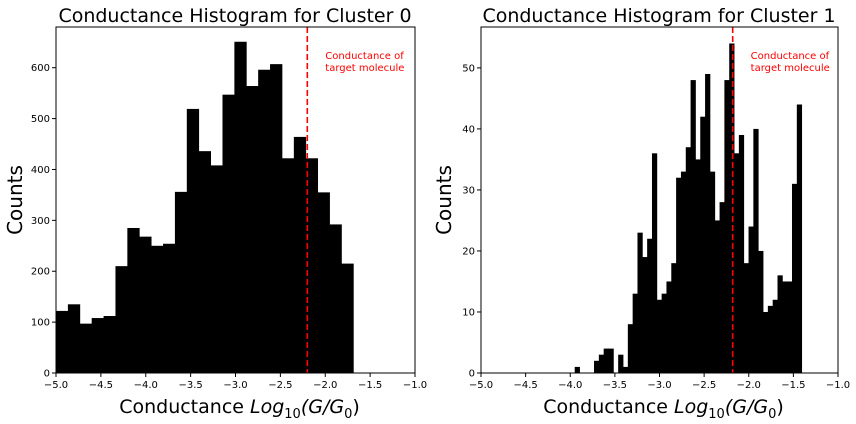  I want to click on y-axis-label: Counts, so click(444, 200).